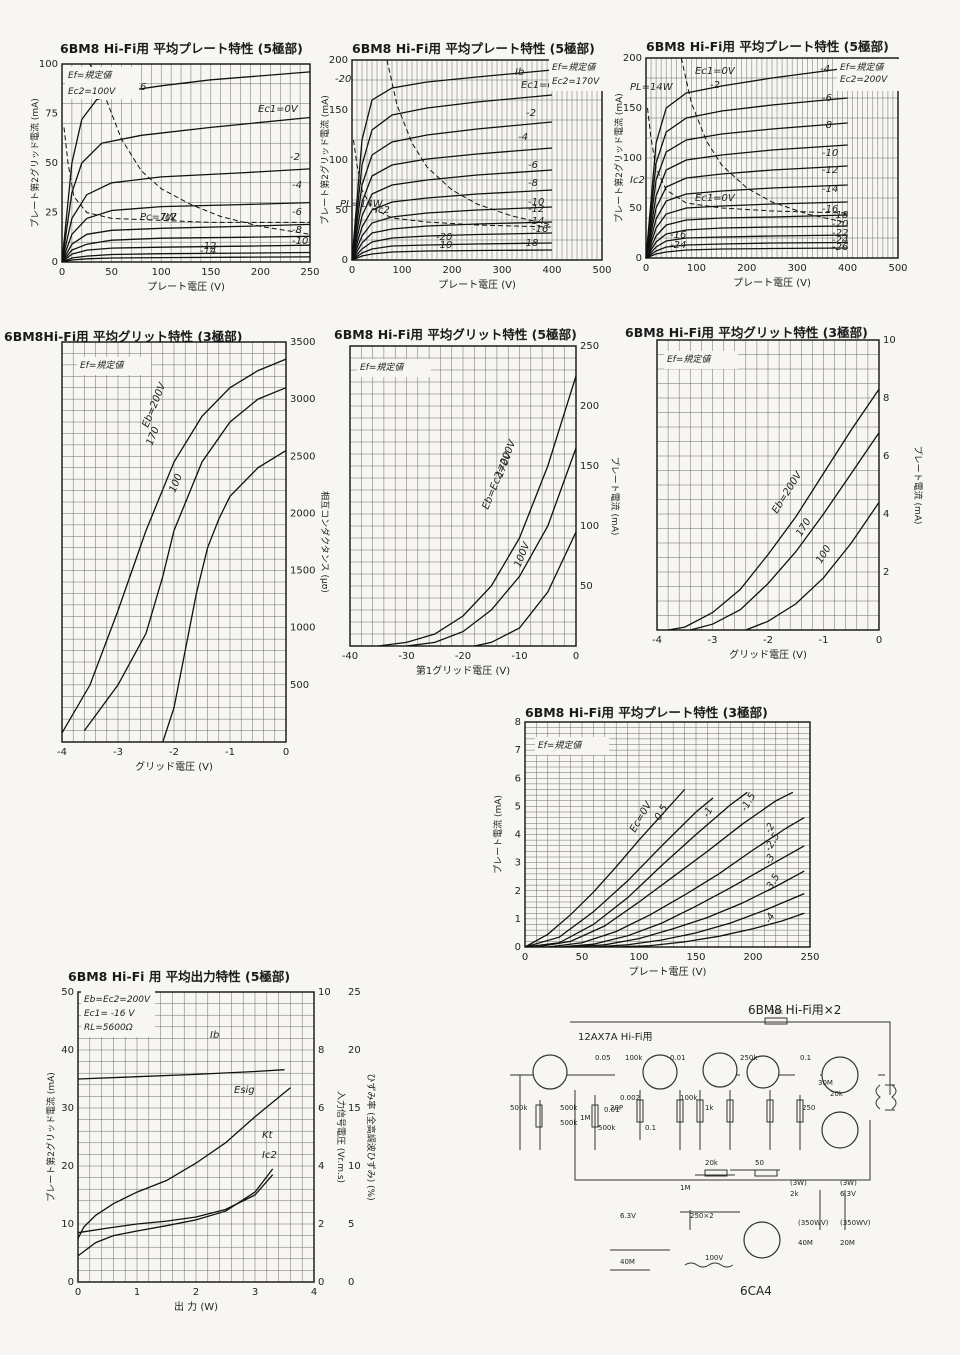  I want to click on schematic-component-label: (3W), so click(848, 1183).